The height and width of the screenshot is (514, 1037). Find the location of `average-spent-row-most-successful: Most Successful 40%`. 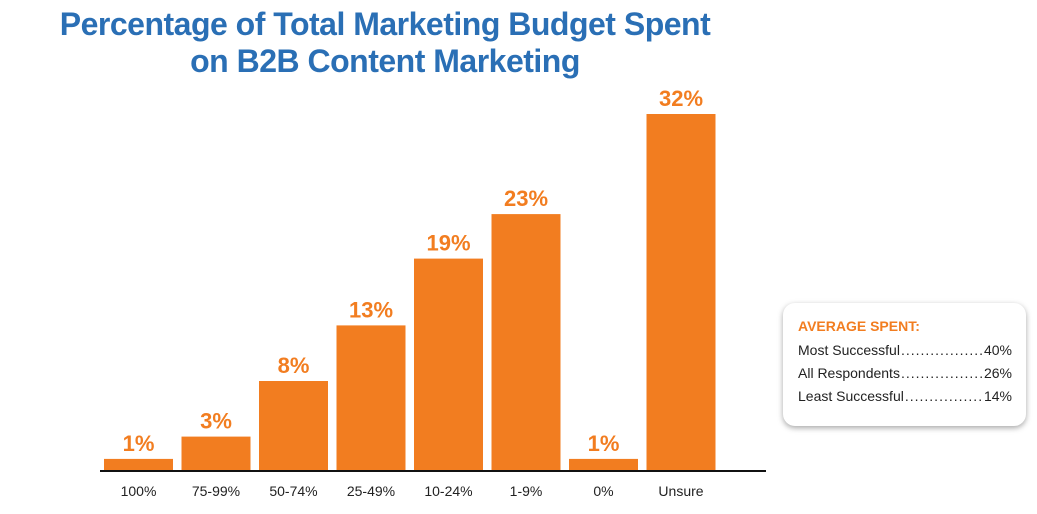

average-spent-row-most-successful: Most Successful 40% is located at coordinates (905, 350).